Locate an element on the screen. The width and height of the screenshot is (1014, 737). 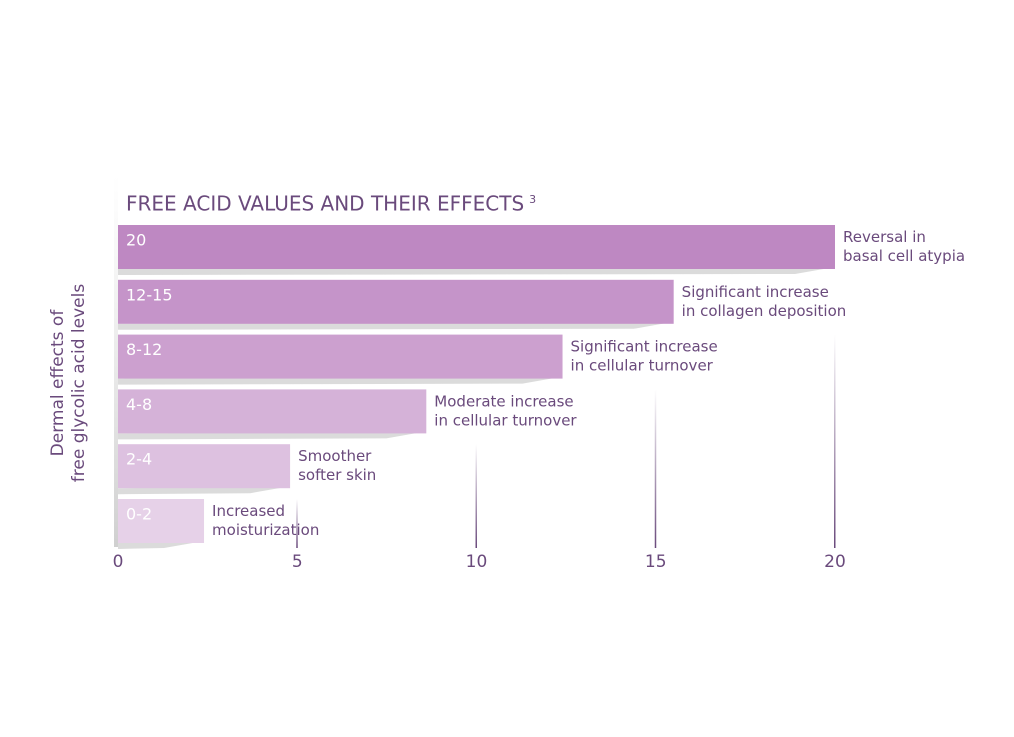
y-axis-label-line: Dermal effects of is located at coordinates (58, 383).